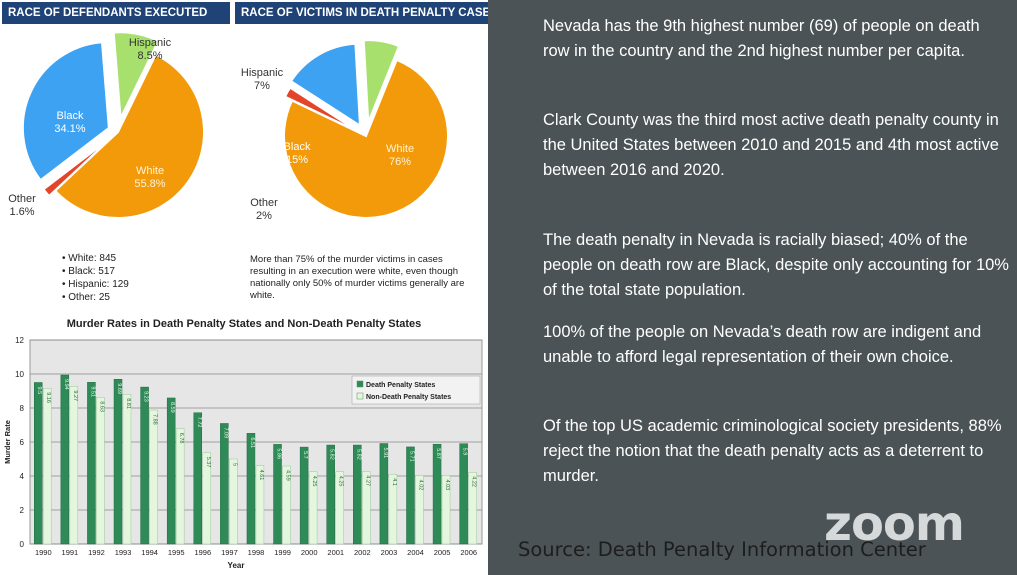 This screenshot has height=575, width=1017. I want to click on x-tick-label: 1995, so click(176, 552).